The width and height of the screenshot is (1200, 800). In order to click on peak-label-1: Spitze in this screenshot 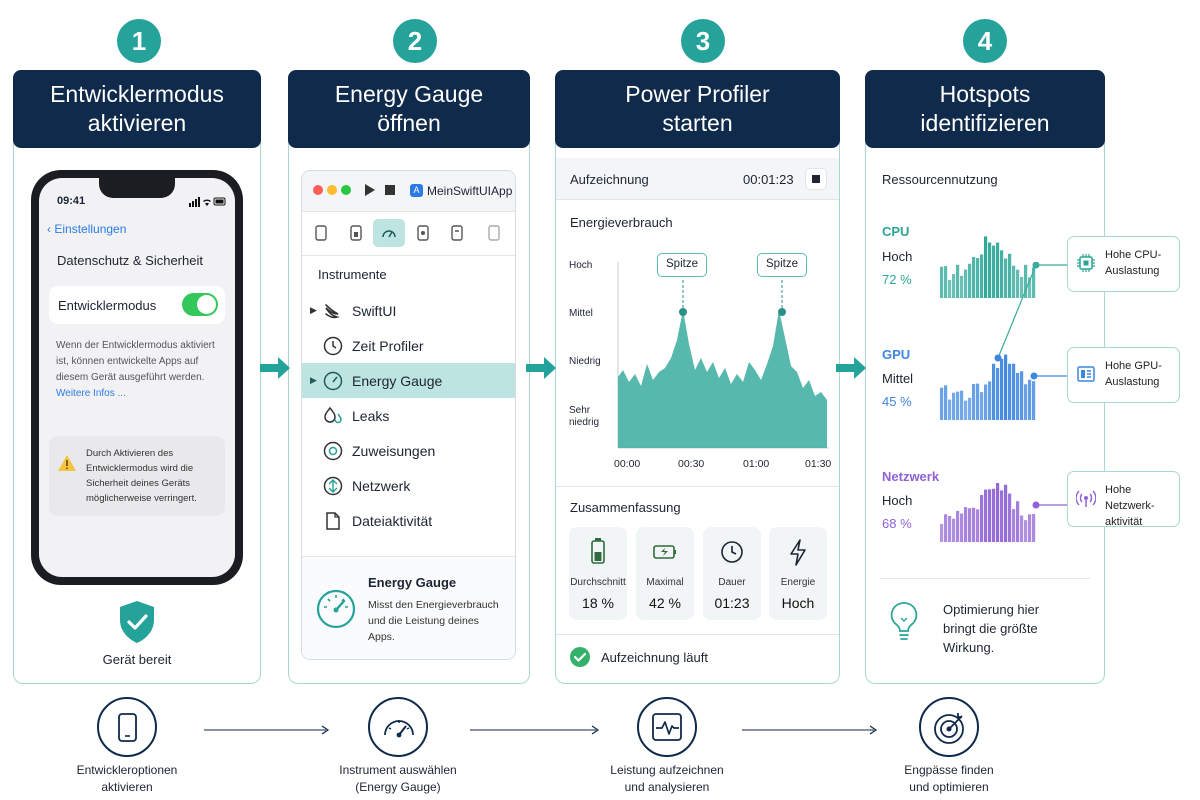, I will do `click(682, 265)`.